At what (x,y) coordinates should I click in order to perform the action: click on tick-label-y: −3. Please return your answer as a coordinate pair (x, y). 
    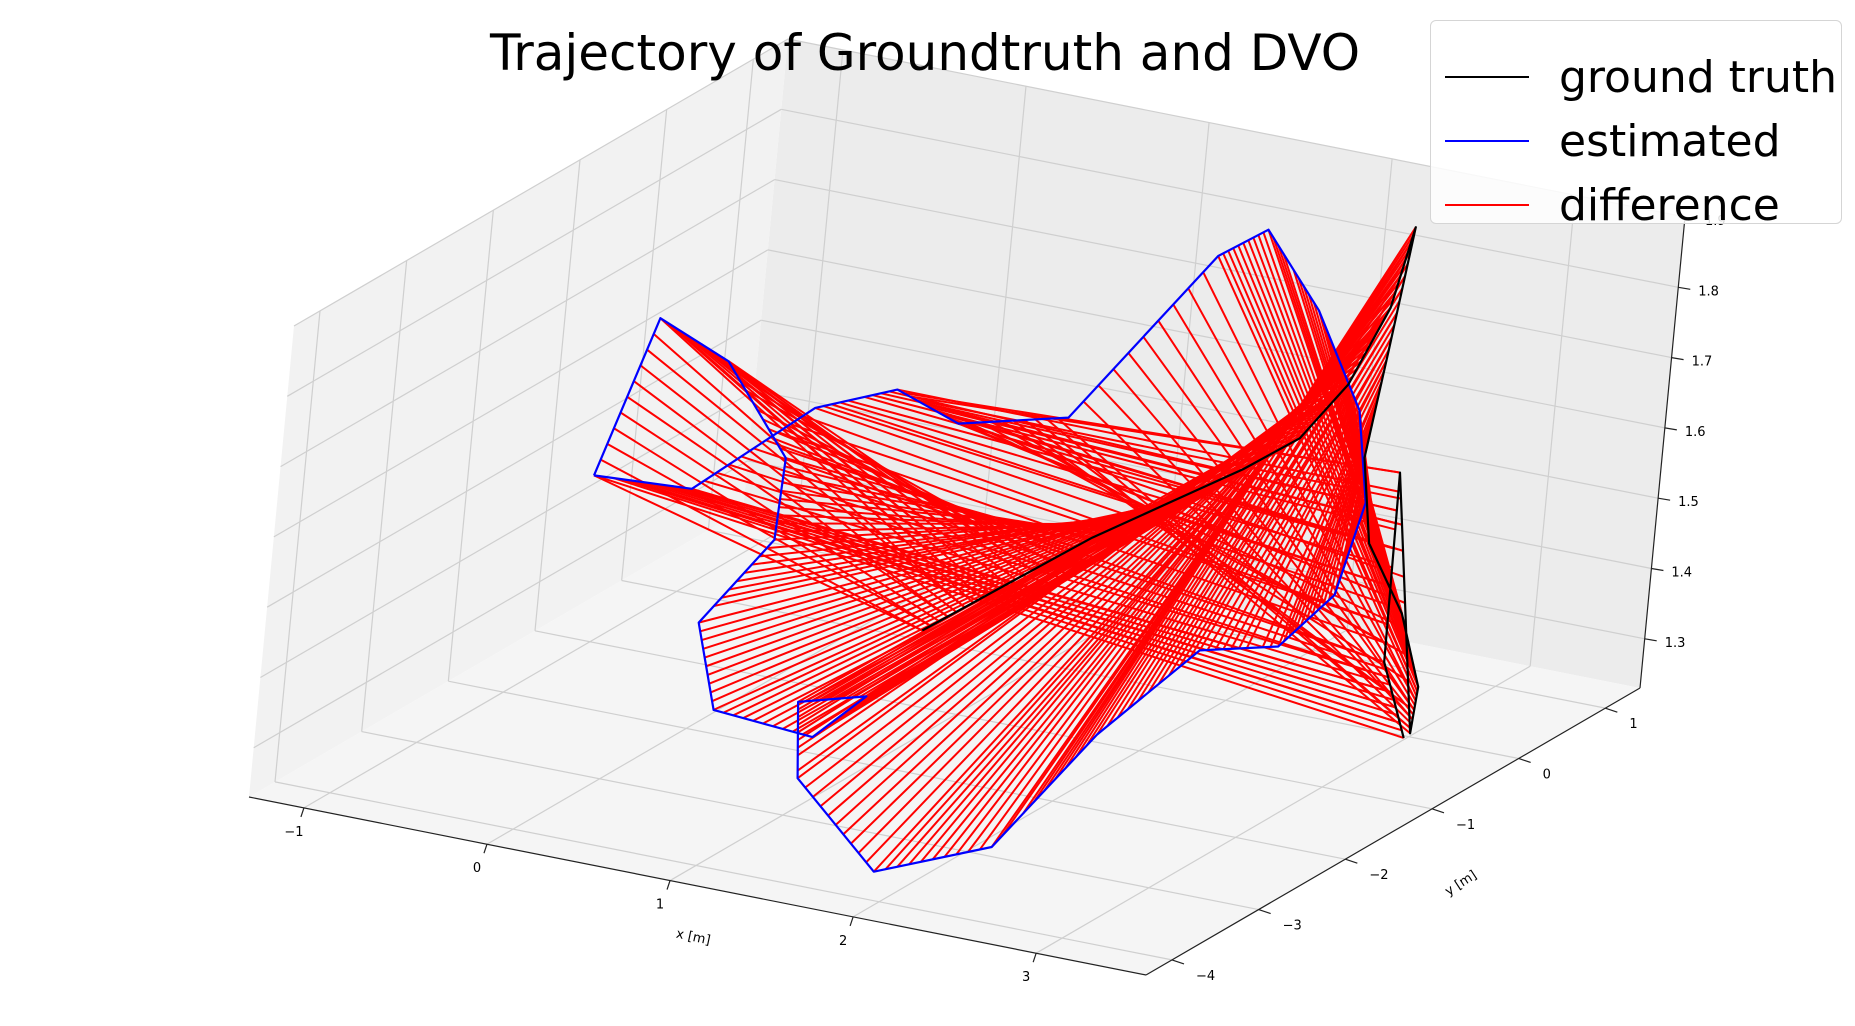
    Looking at the image, I should click on (1292, 926).